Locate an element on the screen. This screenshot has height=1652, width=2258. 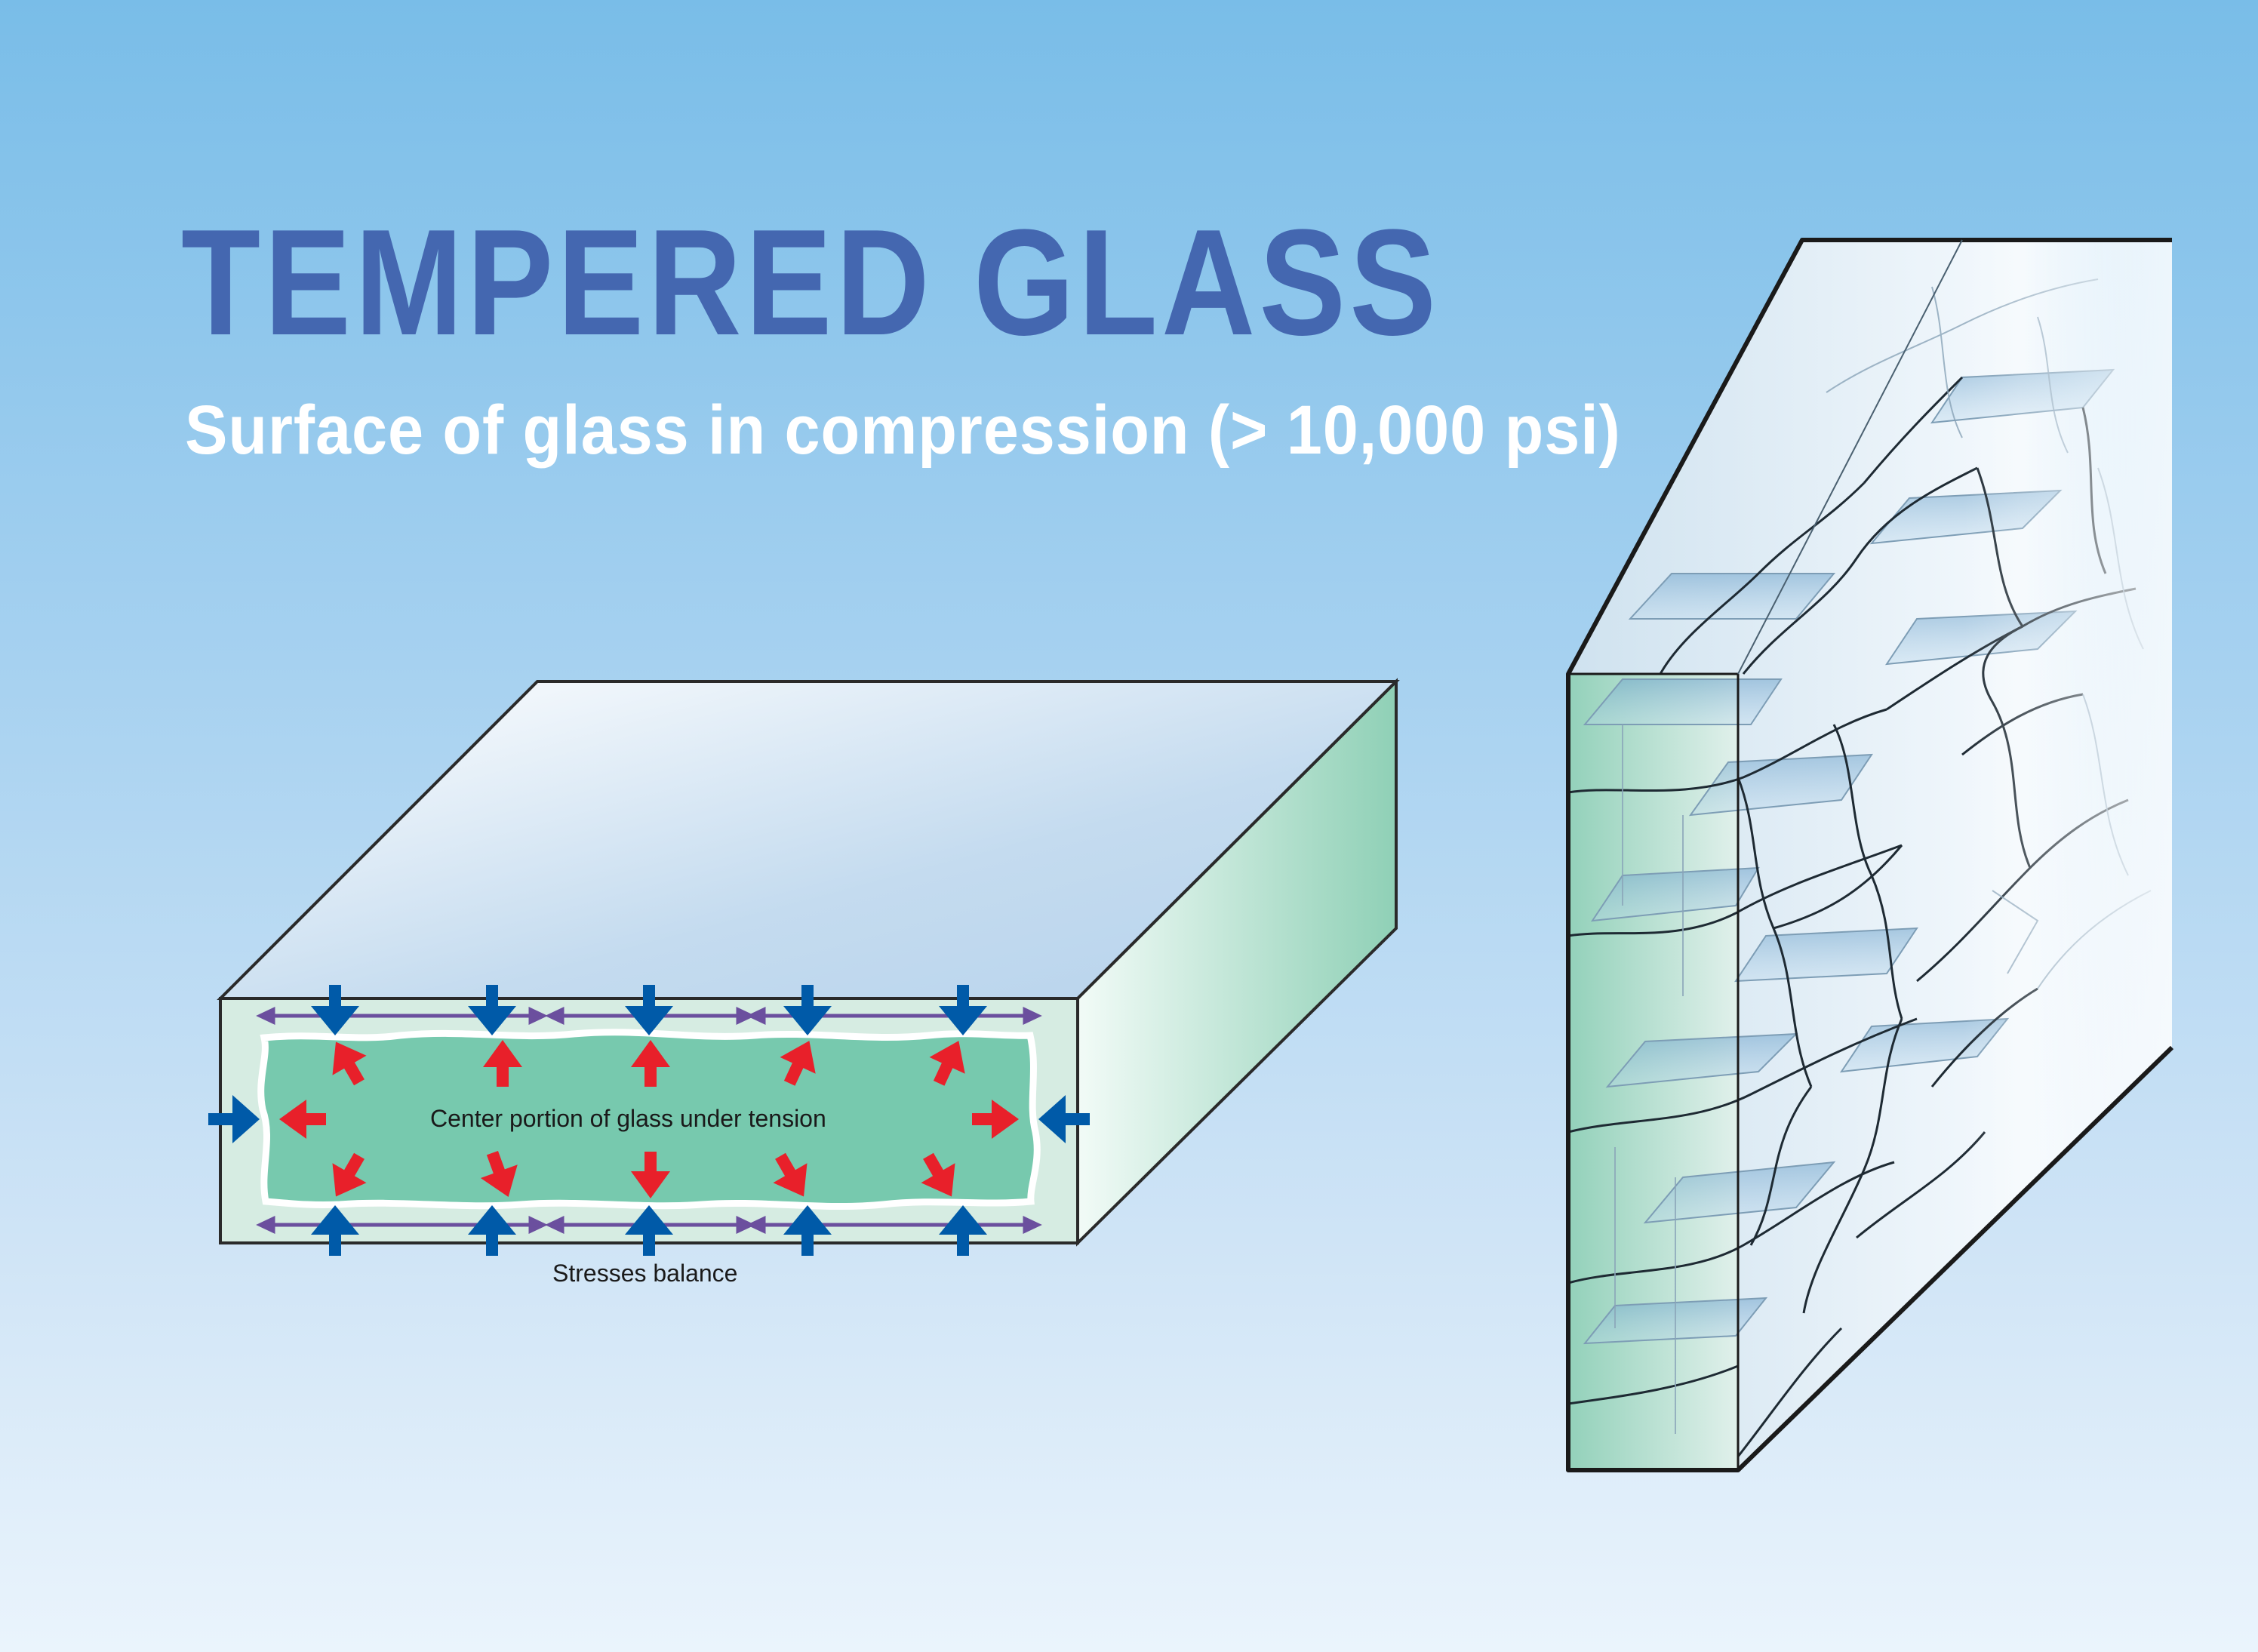
diagram-title: TEMPERED GLASS is located at coordinates (811, 282).